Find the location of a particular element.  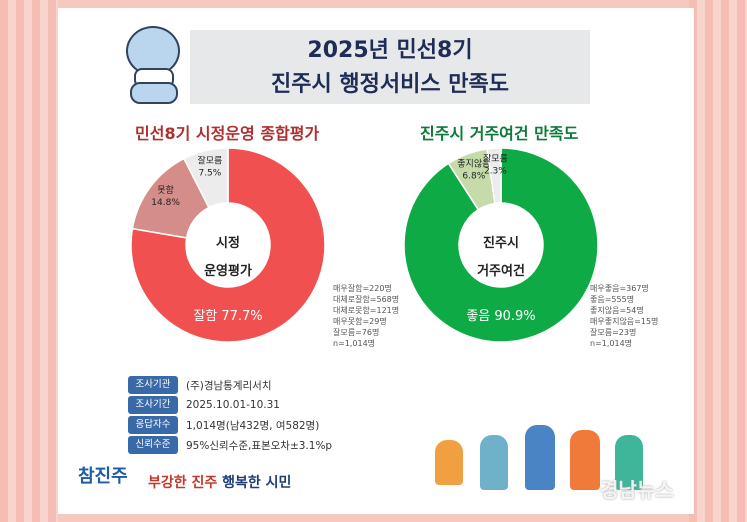

left-slice-label-1: 14.8% is located at coordinates (165, 203).